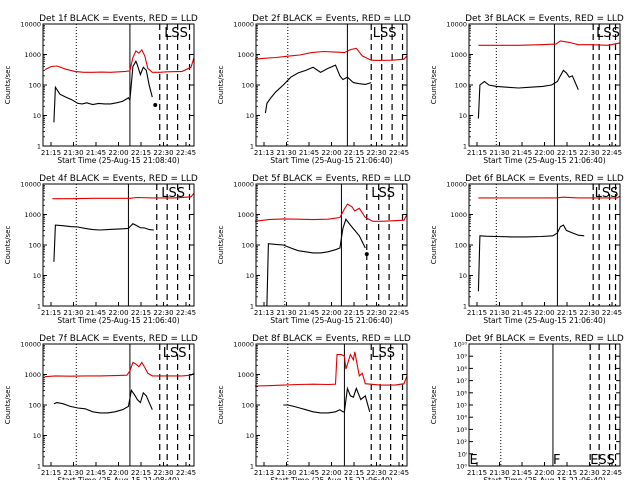  Describe the element at coordinates (461, 381) in the screenshot. I see `y-tick-label: 10⁷` at that location.